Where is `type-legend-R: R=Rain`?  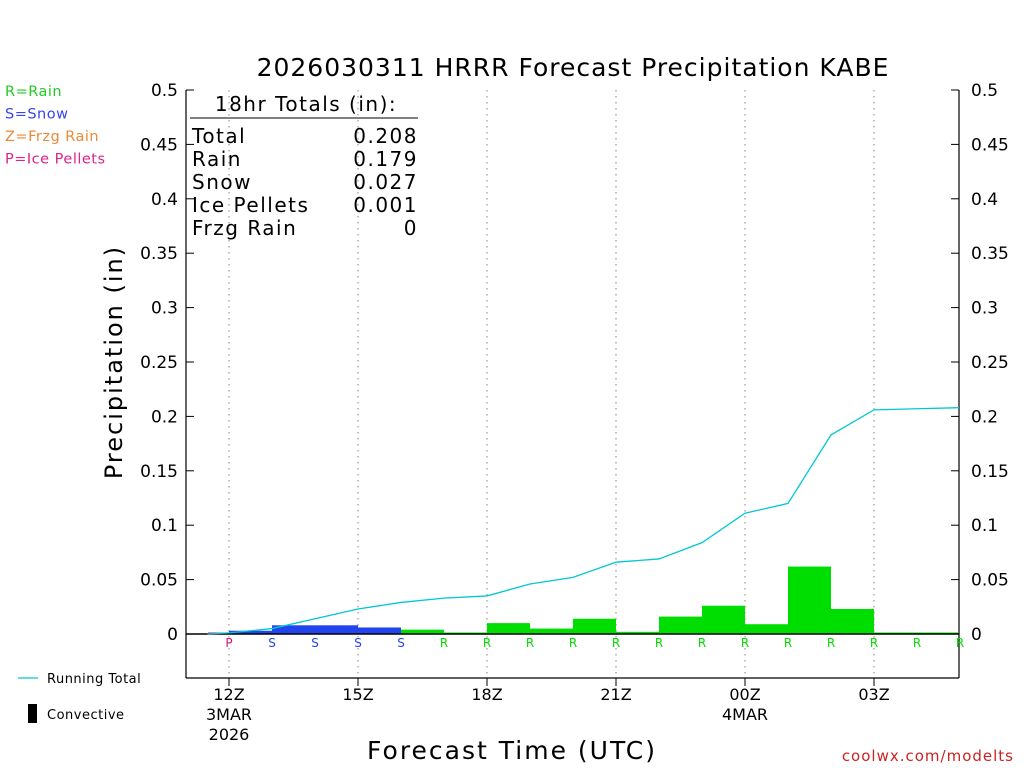
type-legend-R: R=Rain is located at coordinates (33, 92).